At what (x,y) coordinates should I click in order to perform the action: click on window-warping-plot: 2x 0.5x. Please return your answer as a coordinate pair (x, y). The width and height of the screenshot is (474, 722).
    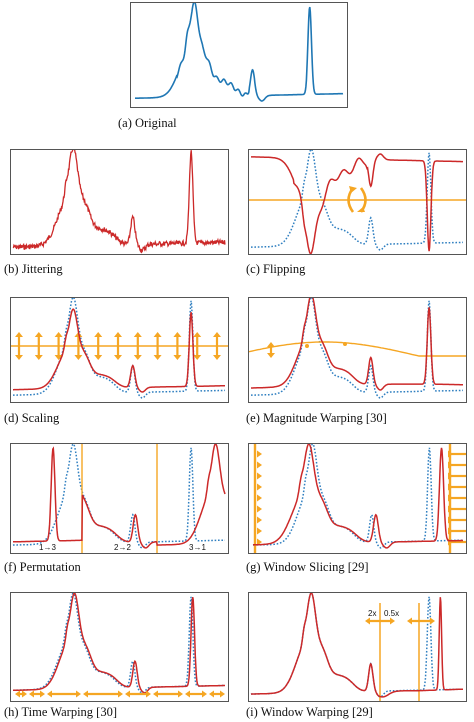
    Looking at the image, I should click on (356, 647).